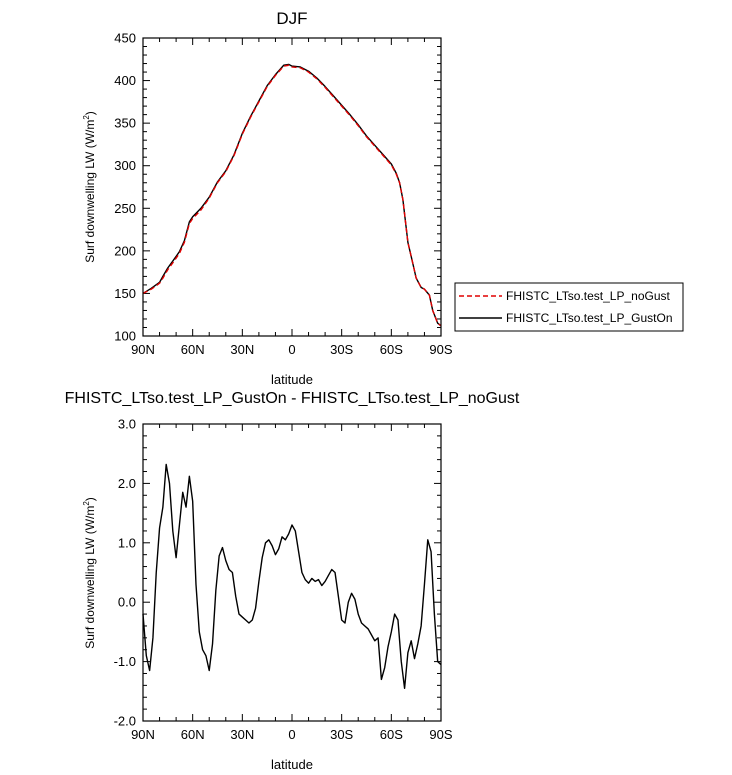  I want to click on top-y-tick-label: 350, so click(125, 123).